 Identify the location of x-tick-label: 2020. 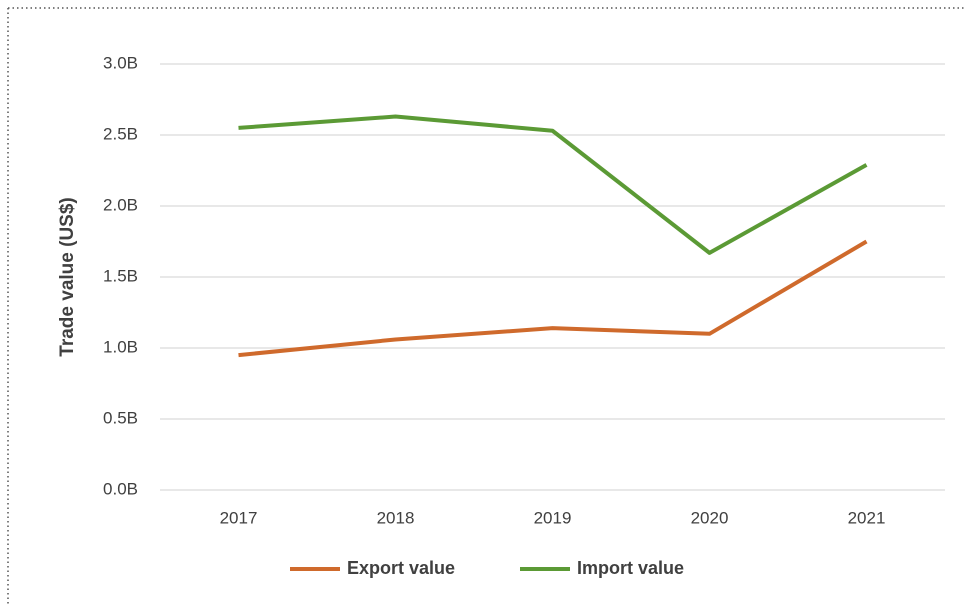
(710, 517).